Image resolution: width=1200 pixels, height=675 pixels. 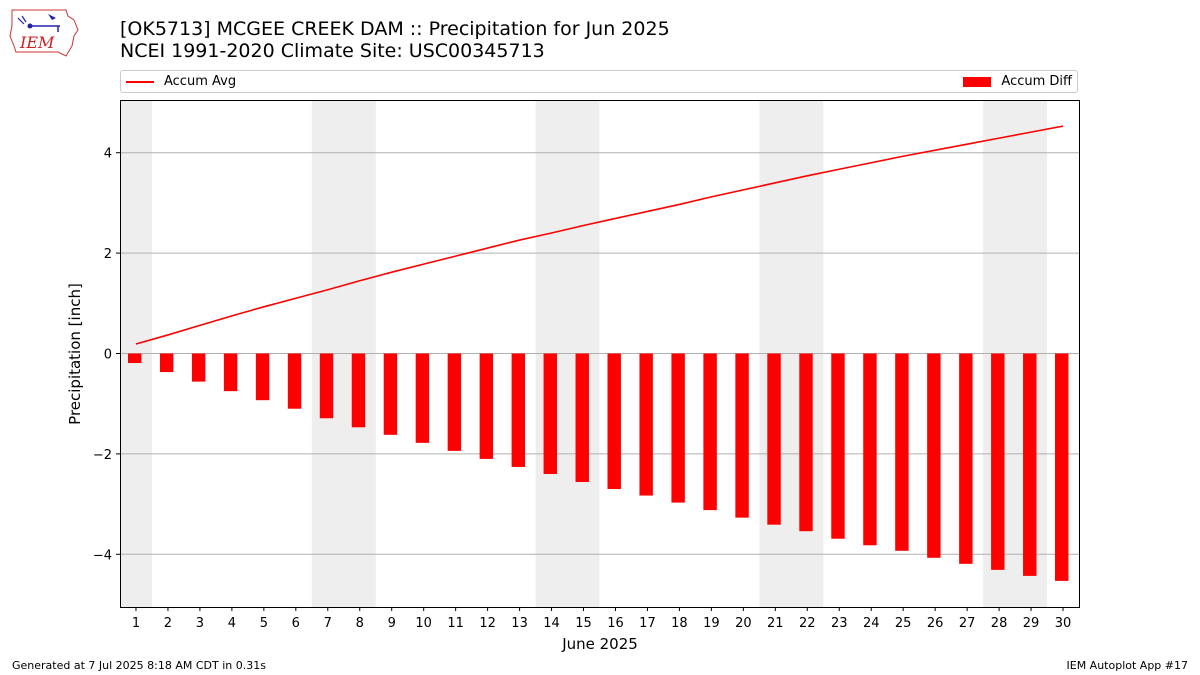 What do you see at coordinates (232, 623) in the screenshot?
I see `x-tick-label-4: 4` at bounding box center [232, 623].